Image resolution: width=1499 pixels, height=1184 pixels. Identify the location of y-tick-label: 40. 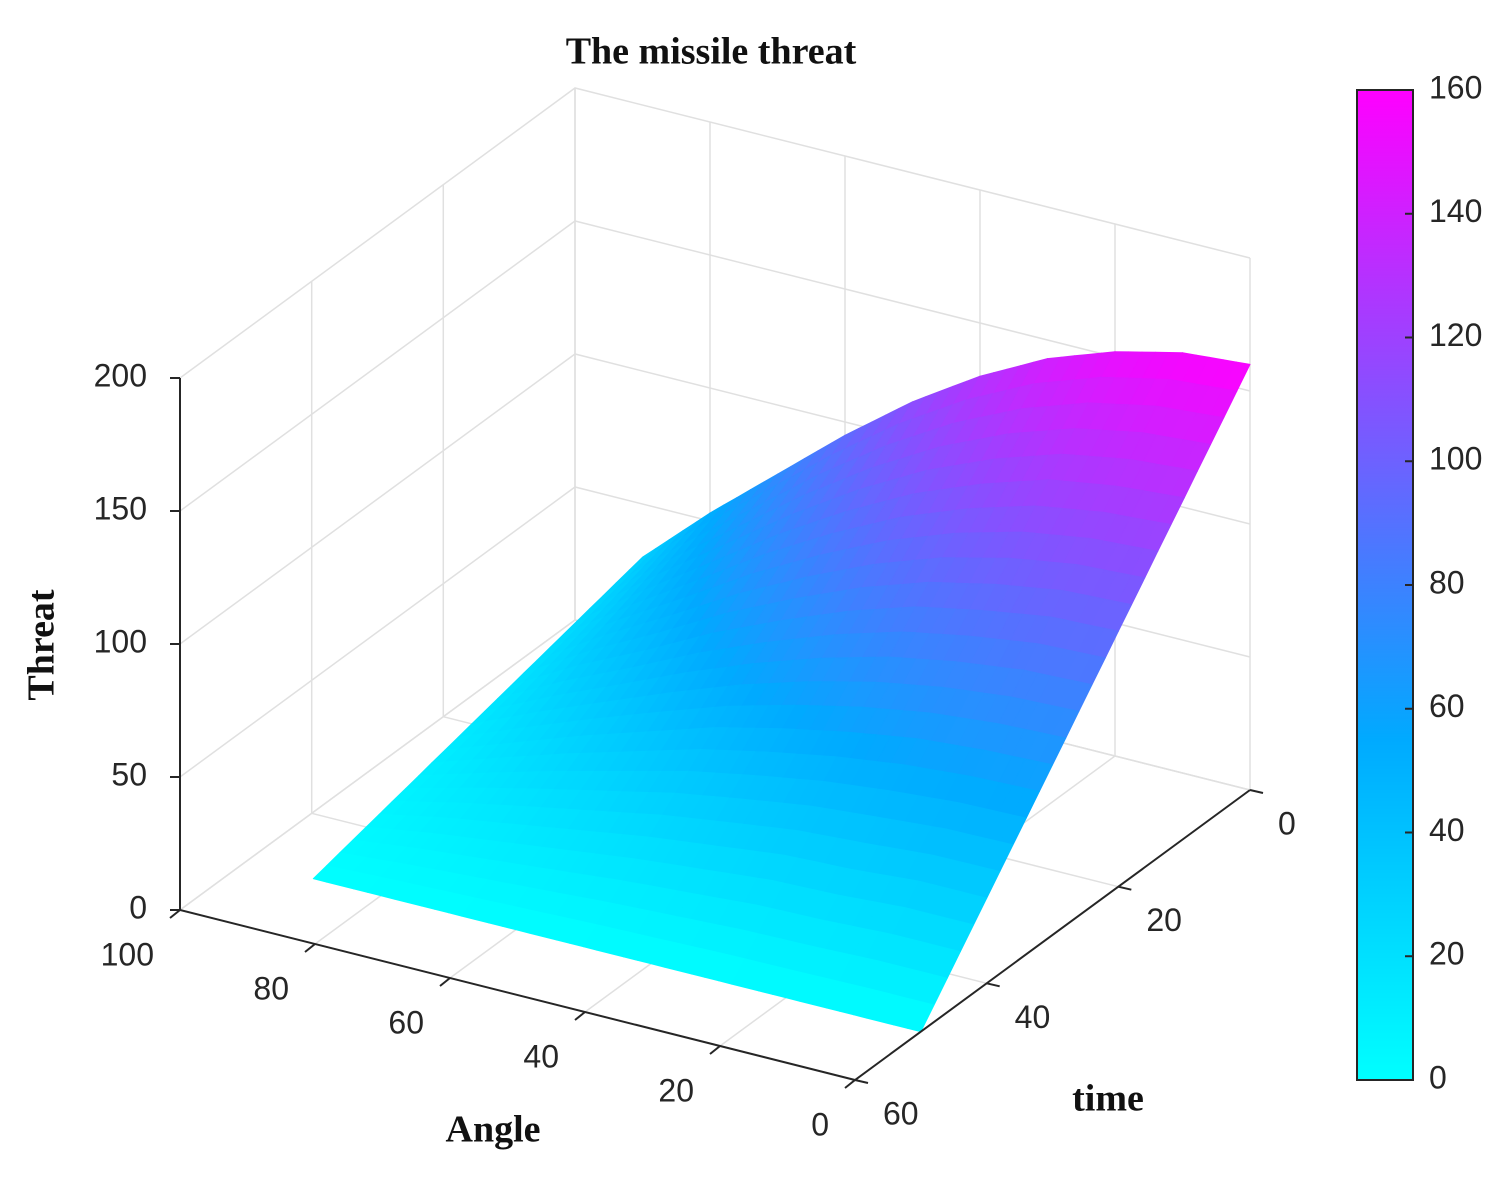
(1033, 1017).